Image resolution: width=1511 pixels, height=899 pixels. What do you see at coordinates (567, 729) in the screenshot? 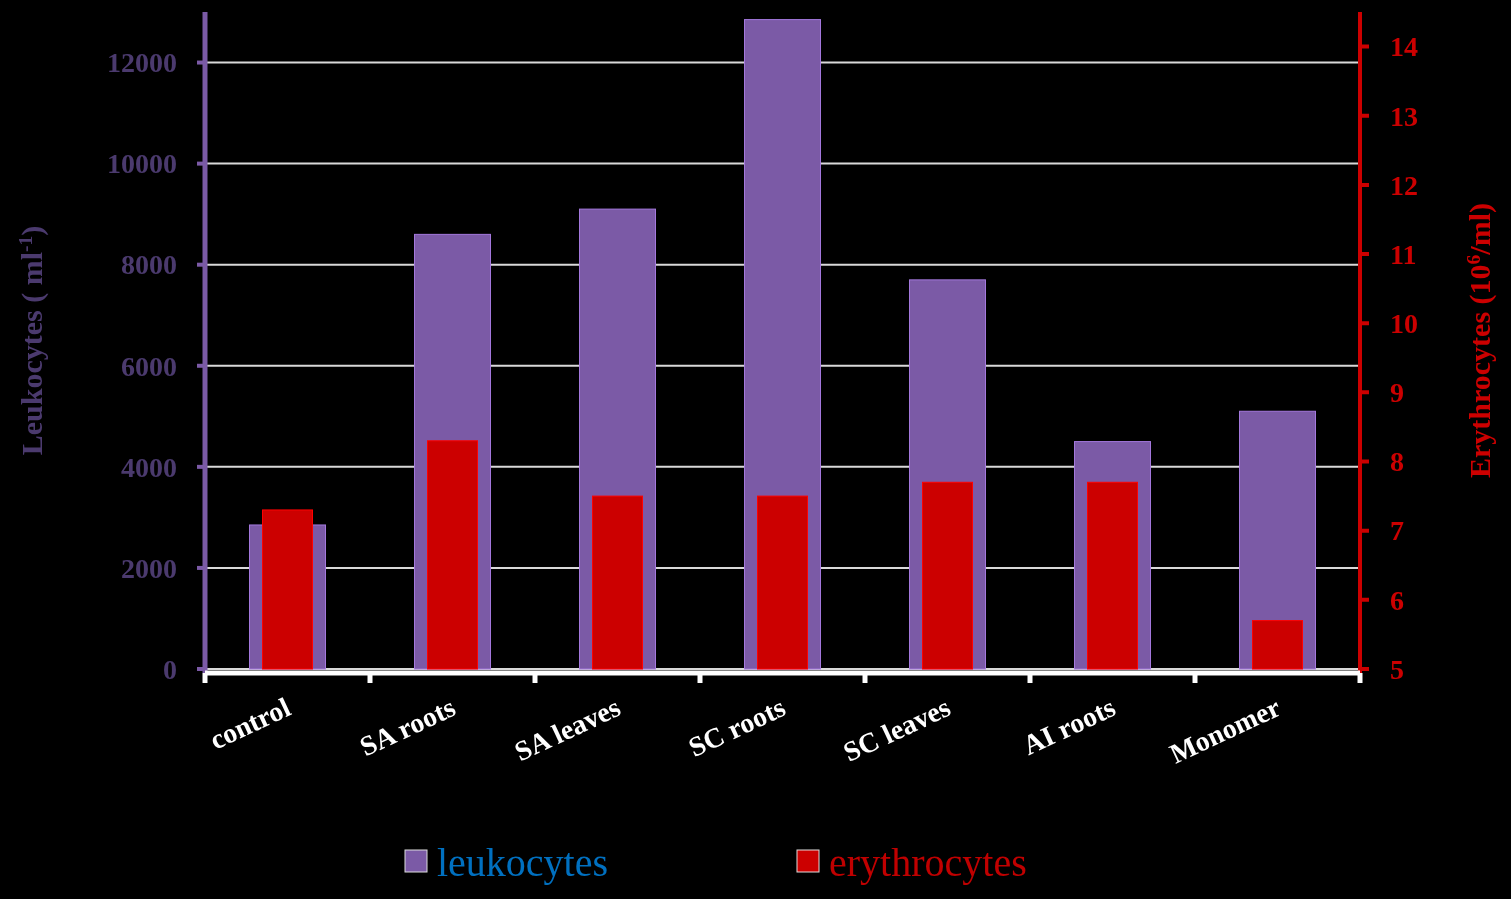
I see `x-tick-label: SA leaves` at bounding box center [567, 729].